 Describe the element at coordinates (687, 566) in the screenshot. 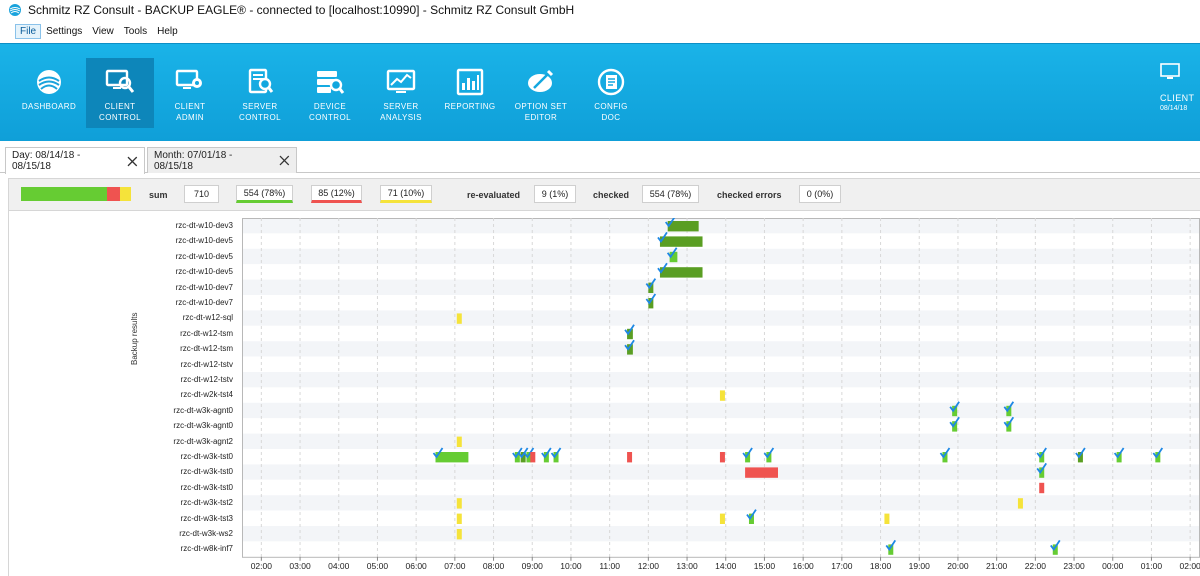

I see `x-tick-label: 13:00` at that location.